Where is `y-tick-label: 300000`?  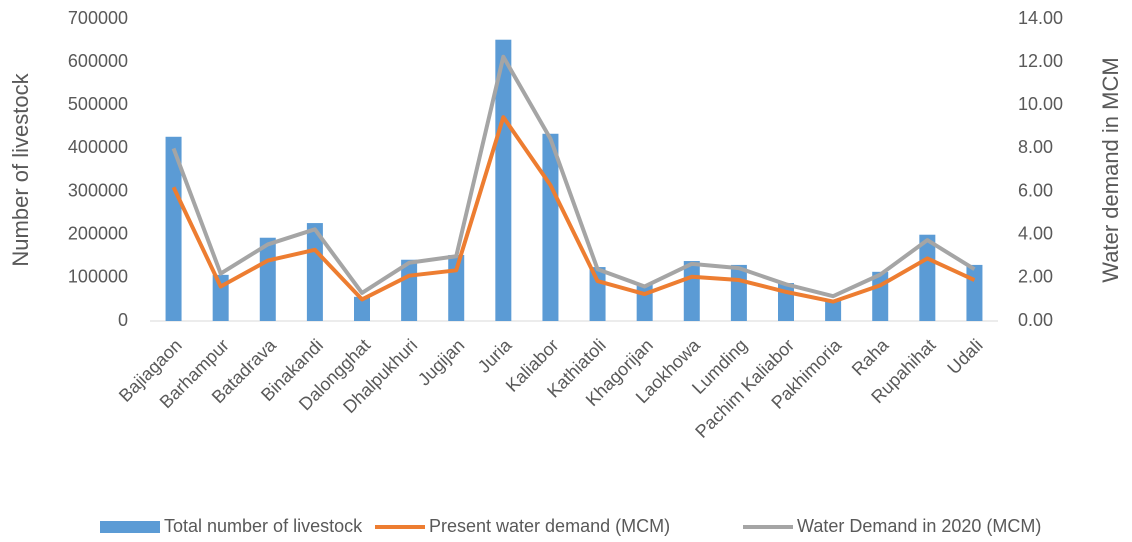
y-tick-label: 300000 is located at coordinates (98, 190).